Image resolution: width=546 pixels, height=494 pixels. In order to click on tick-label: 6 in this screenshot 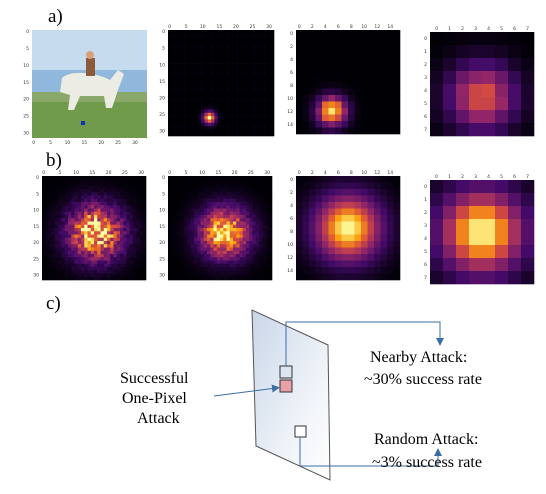, I will do `click(291, 73)`.